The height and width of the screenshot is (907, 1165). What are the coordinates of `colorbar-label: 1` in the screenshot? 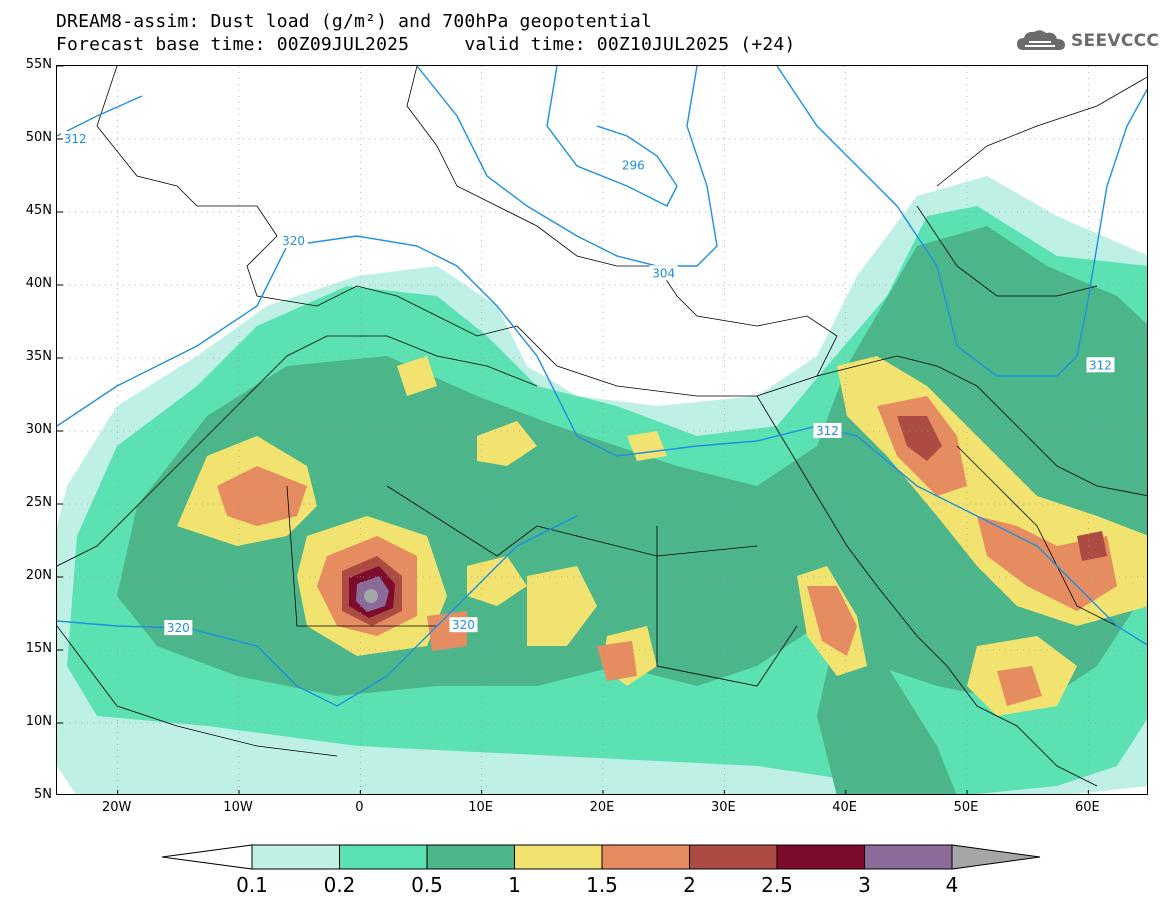 It's located at (514, 885).